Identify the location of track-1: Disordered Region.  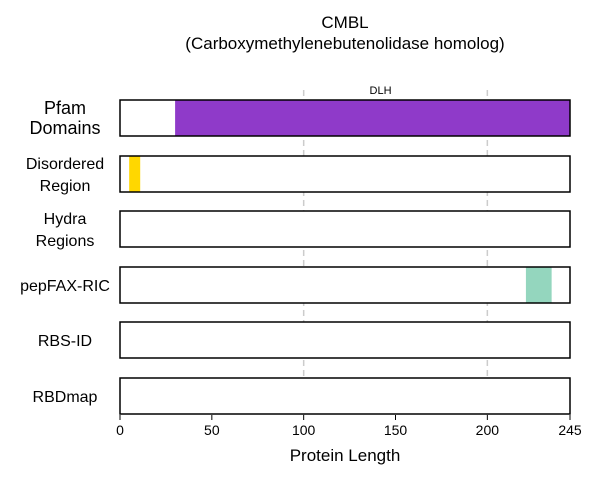
(298, 175).